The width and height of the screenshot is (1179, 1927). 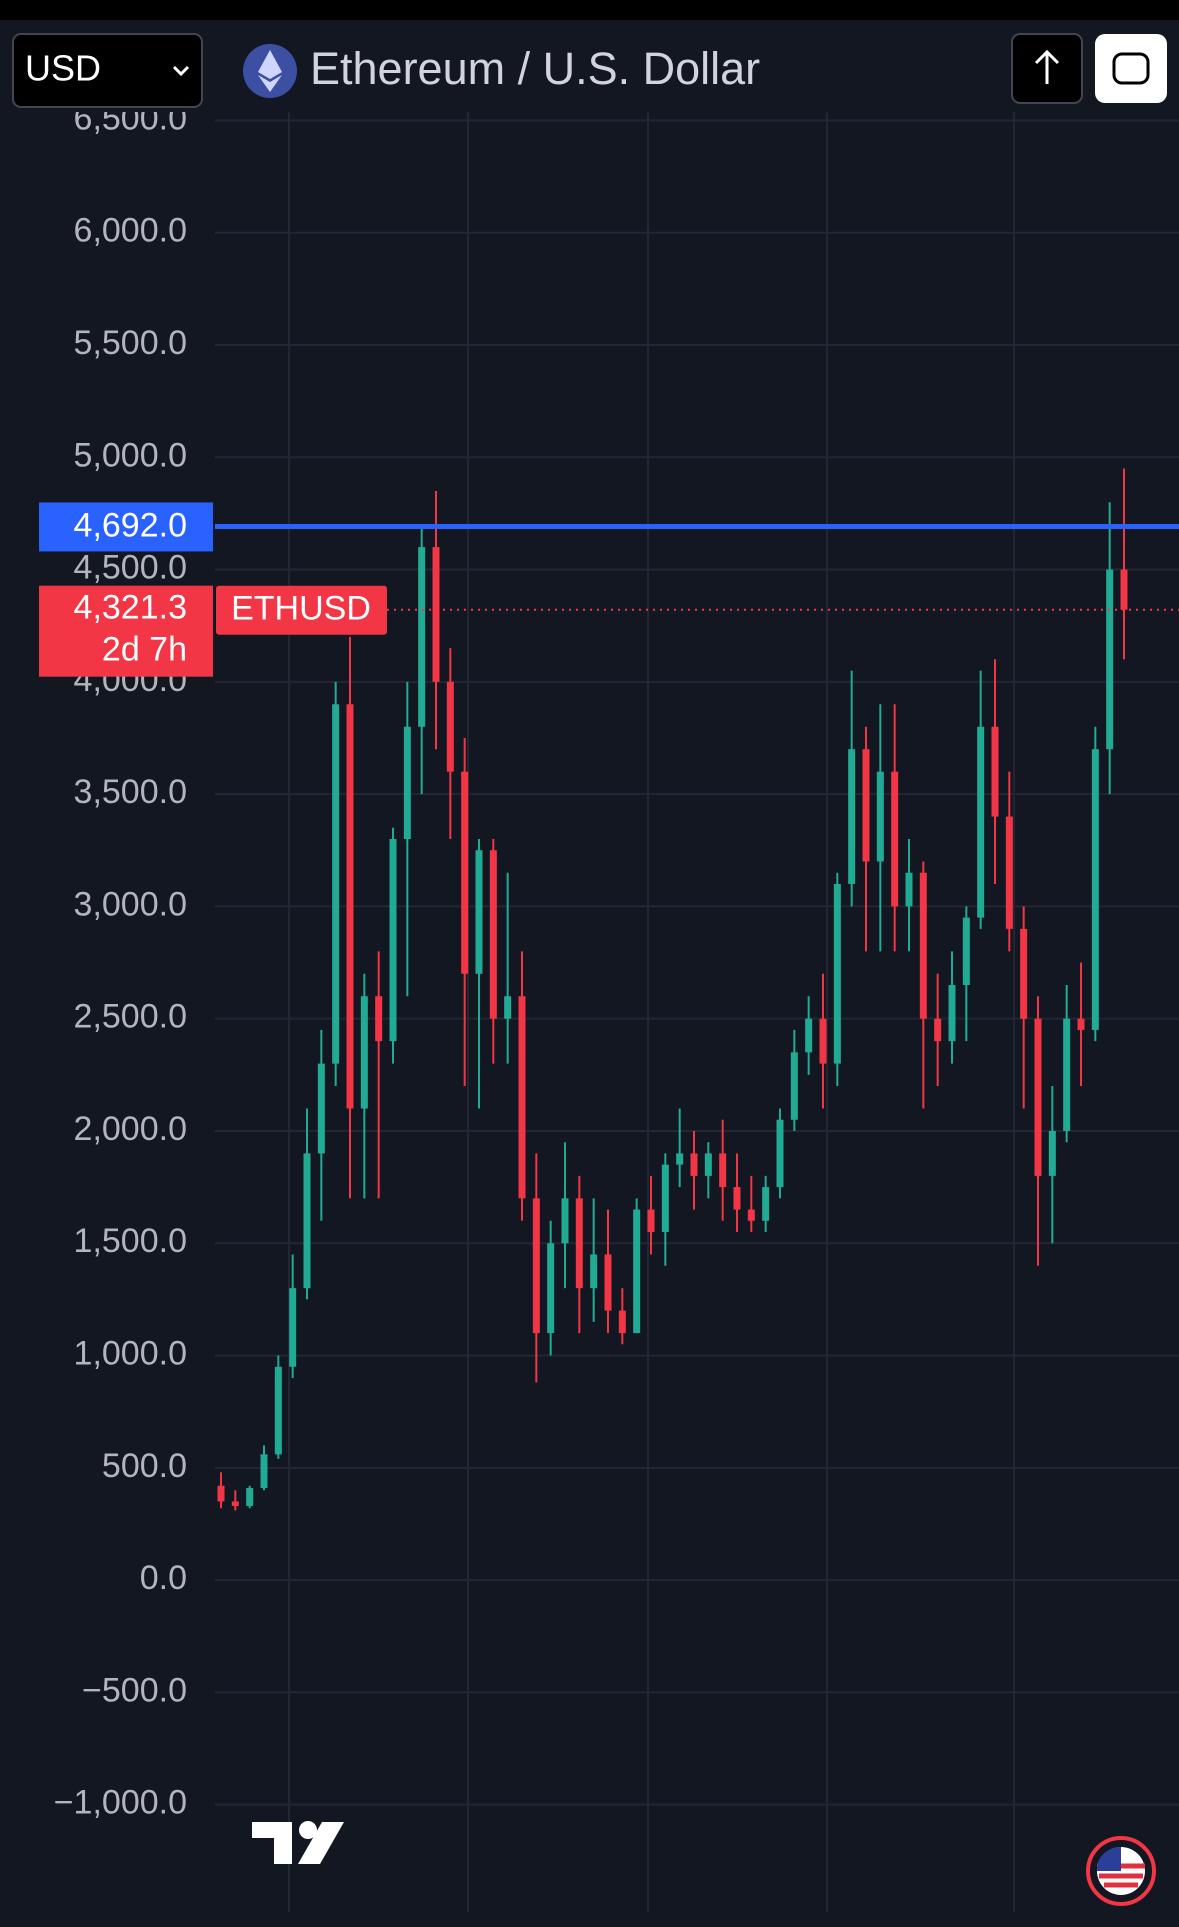 What do you see at coordinates (134, 1690) in the screenshot?
I see `y-tick-label: −500.0` at bounding box center [134, 1690].